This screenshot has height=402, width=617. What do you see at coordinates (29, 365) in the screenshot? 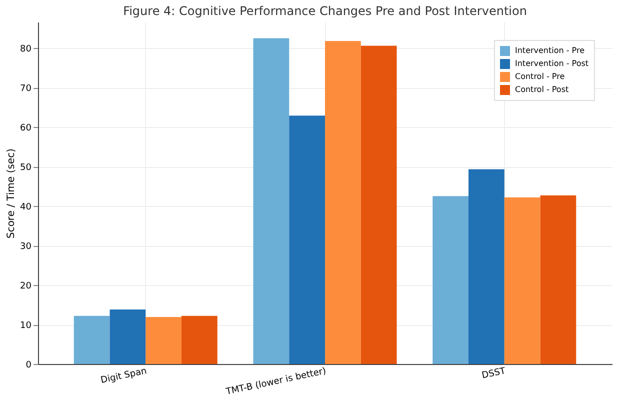
I see `y-tick-label: 0` at bounding box center [29, 365].